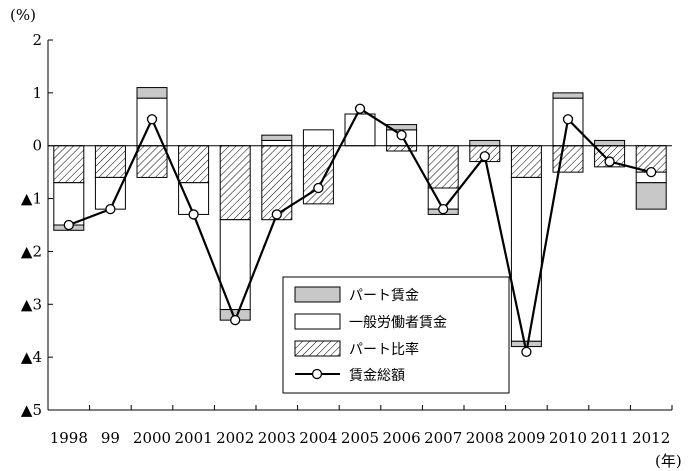  Describe the element at coordinates (651, 438) in the screenshot. I see `x-tick-label: 2012` at that location.